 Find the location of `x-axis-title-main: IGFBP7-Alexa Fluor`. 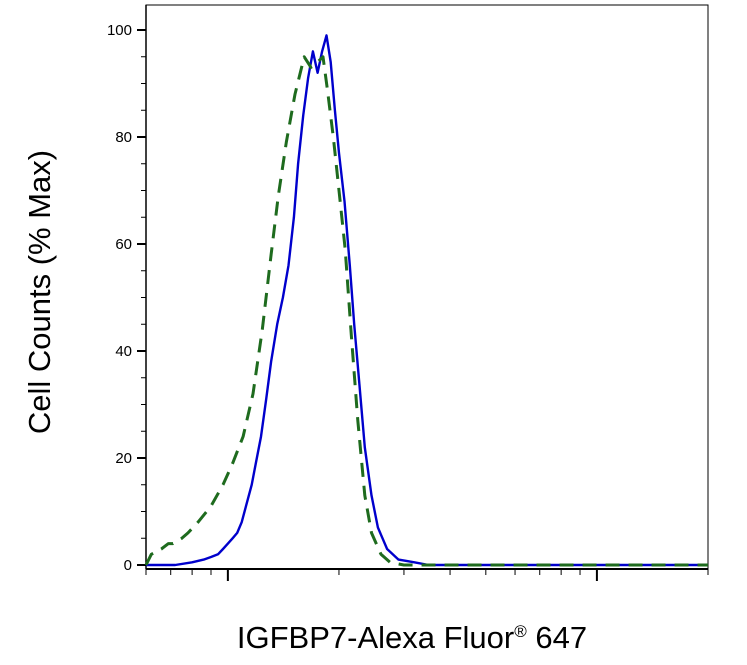

x-axis-title-main: IGFBP7-Alexa Fluor is located at coordinates (375, 637).